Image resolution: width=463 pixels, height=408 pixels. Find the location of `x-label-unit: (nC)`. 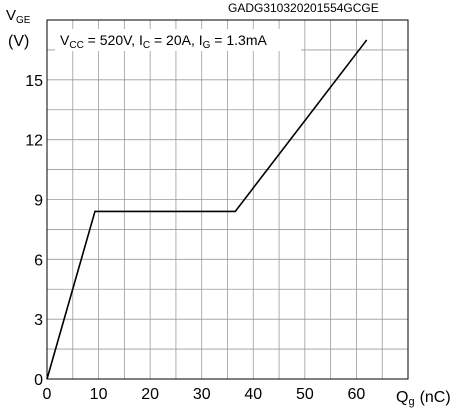

x-label-unit: (nC) is located at coordinates (435, 397).